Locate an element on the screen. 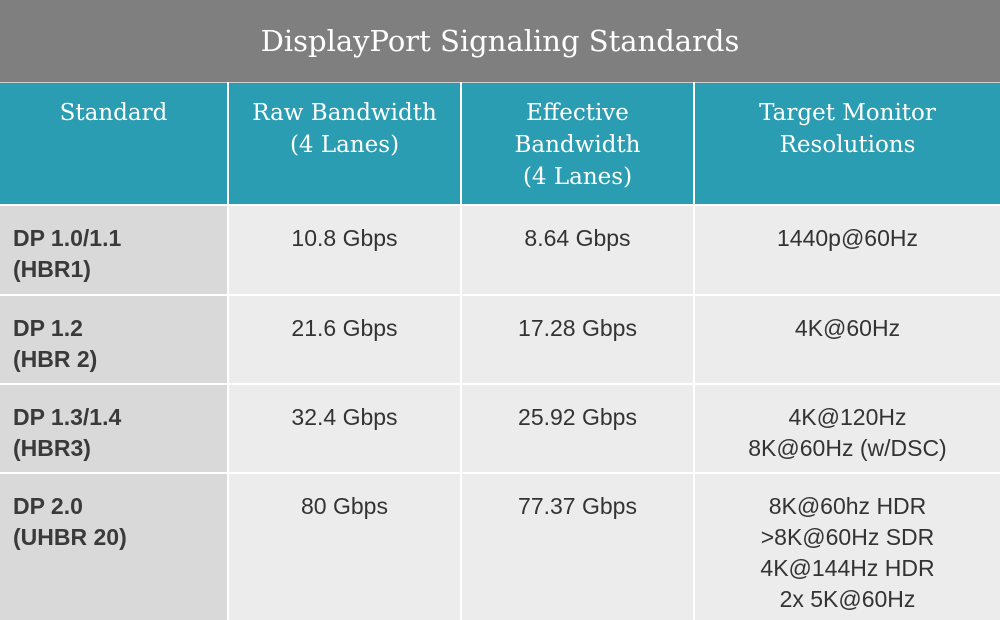 The image size is (1000, 620). standard-code: (HBR 2) is located at coordinates (55, 358).